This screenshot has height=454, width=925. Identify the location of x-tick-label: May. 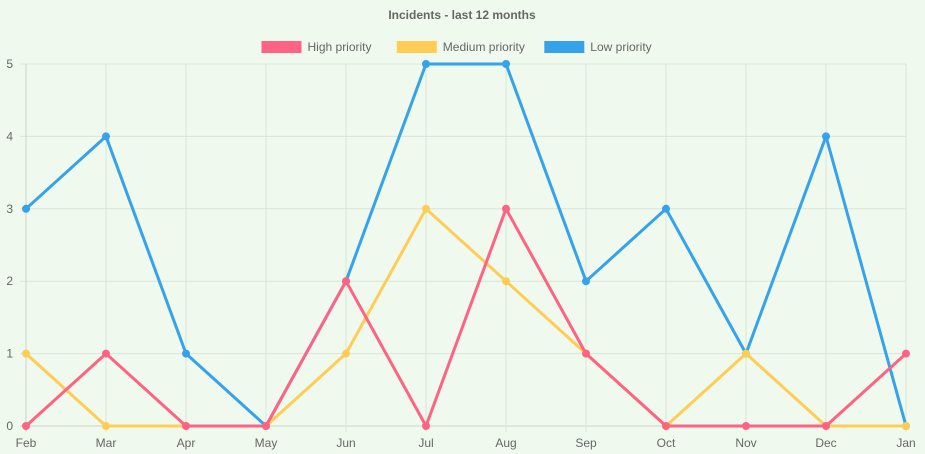
(266, 443).